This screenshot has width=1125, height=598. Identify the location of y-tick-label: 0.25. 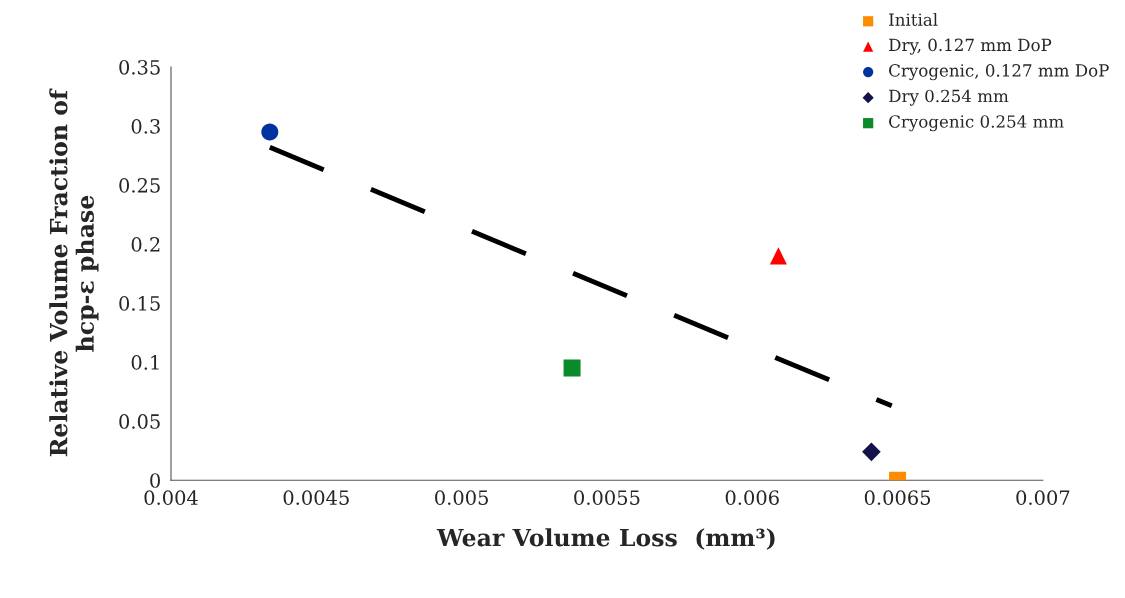
(139, 185).